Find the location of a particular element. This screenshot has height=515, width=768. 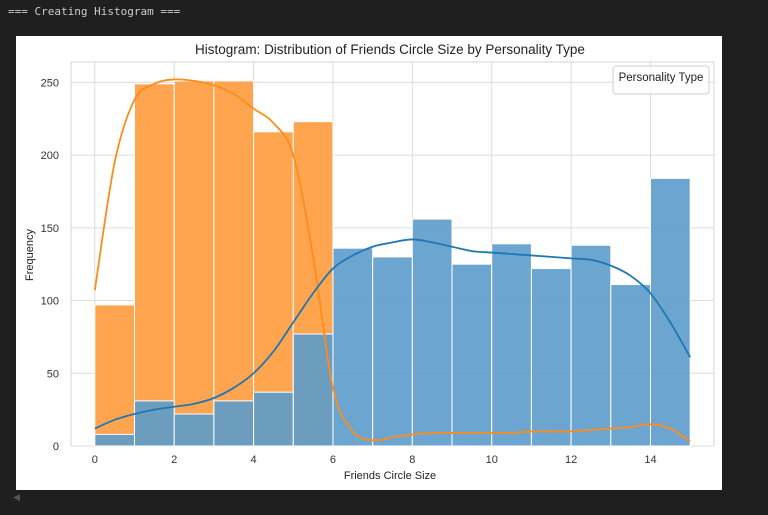

legend: Personality Type is located at coordinates (661, 80).